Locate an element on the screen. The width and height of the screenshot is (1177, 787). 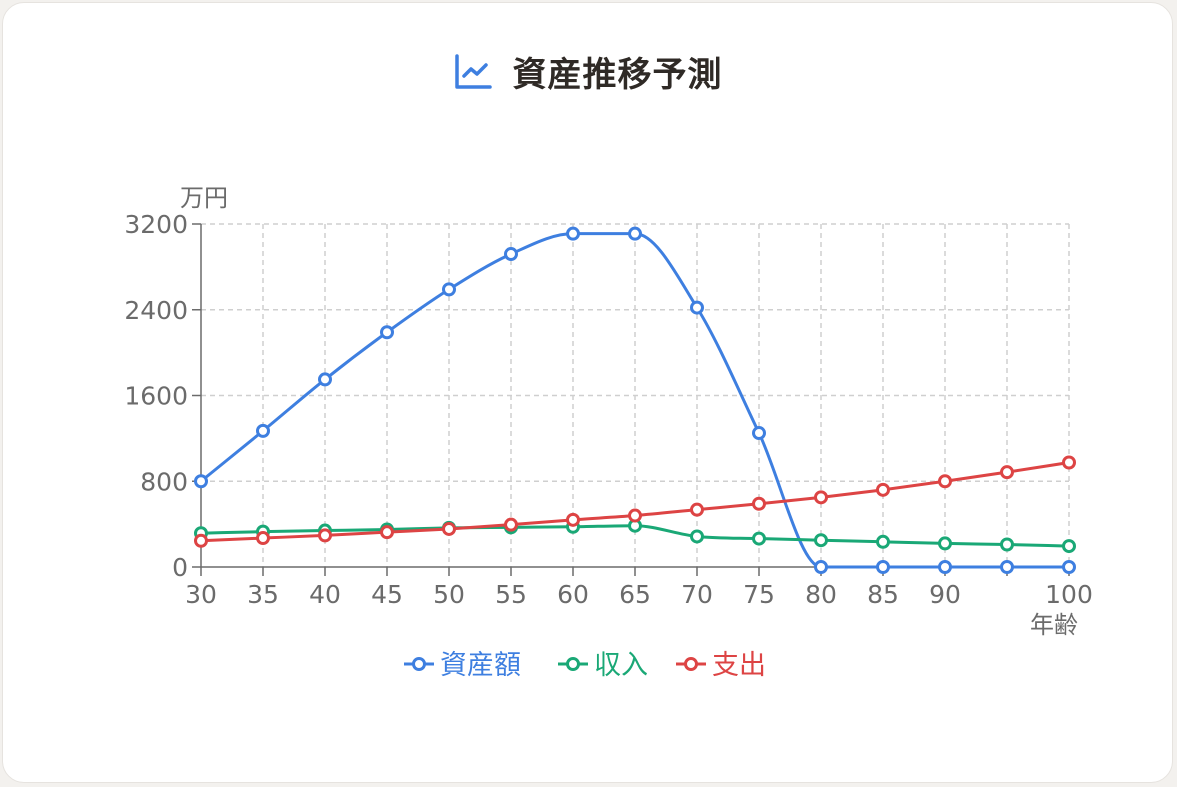
x-tick-label: 90 is located at coordinates (945, 594).